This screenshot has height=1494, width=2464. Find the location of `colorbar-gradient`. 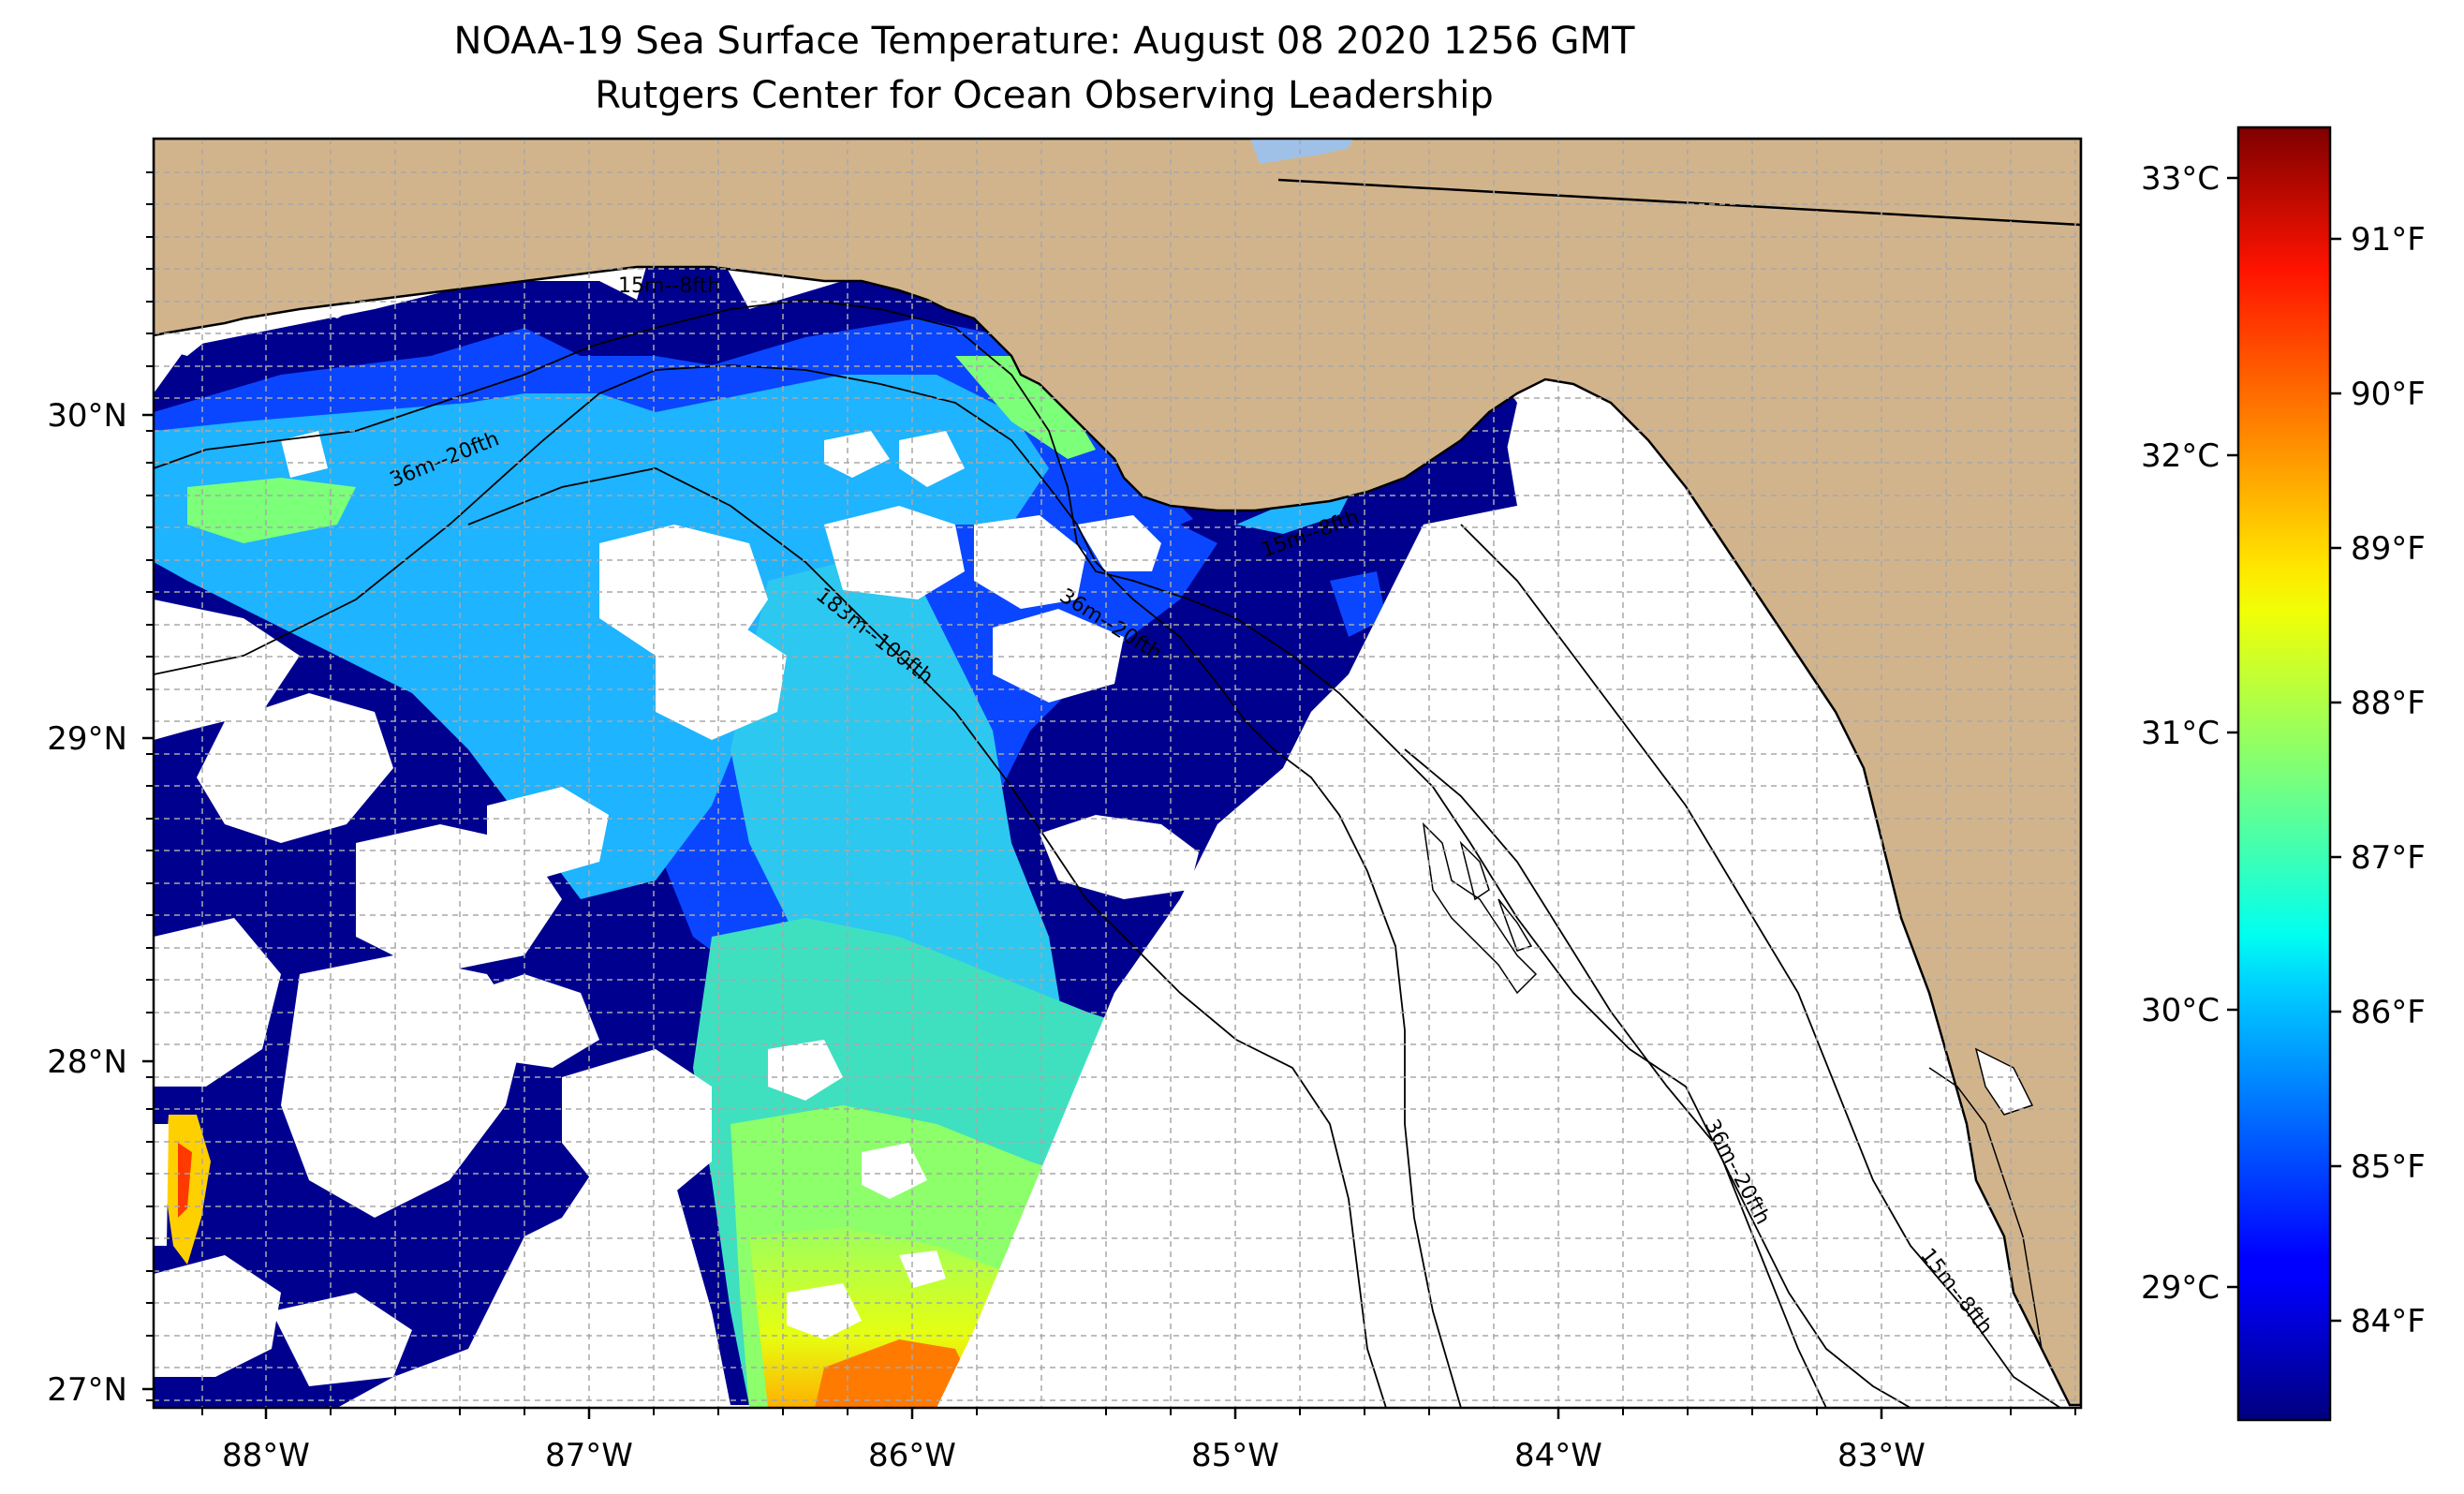

colorbar-gradient is located at coordinates (2284, 773).